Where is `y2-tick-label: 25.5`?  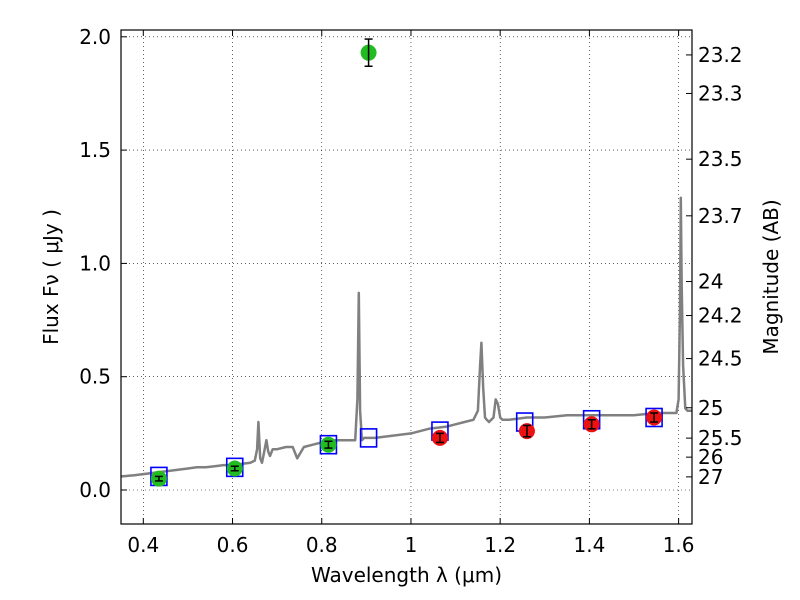 y2-tick-label: 25.5 is located at coordinates (720, 438).